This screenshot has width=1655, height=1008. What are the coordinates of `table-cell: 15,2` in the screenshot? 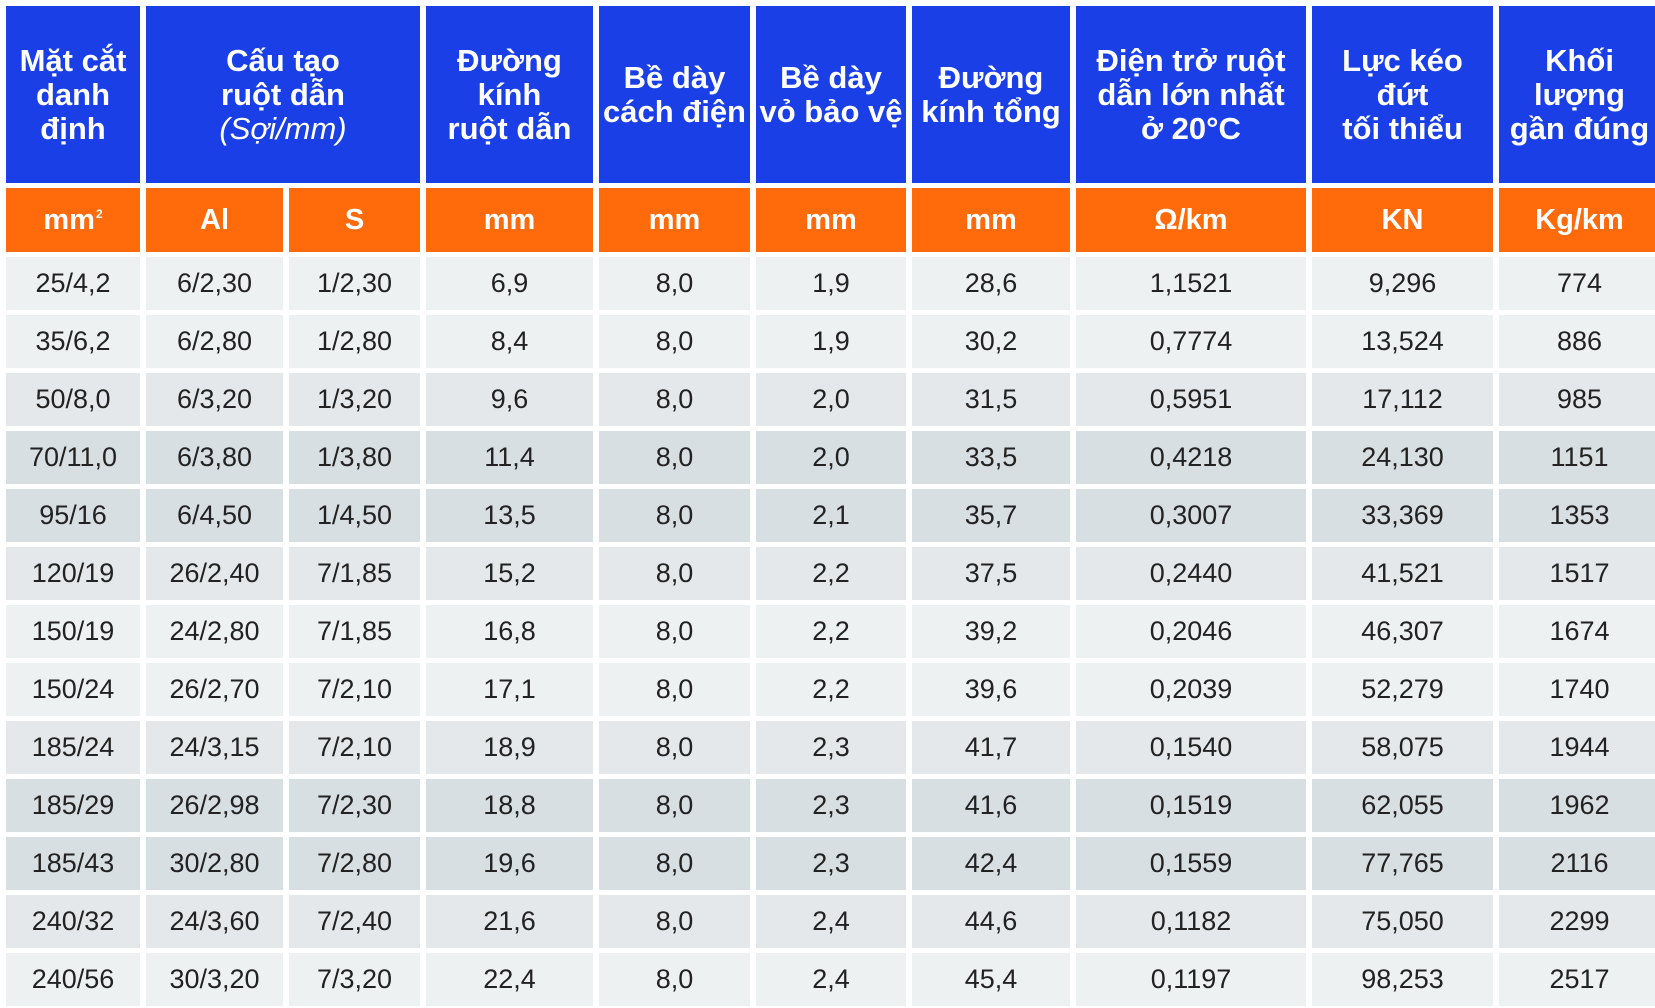 It's located at (509, 573).